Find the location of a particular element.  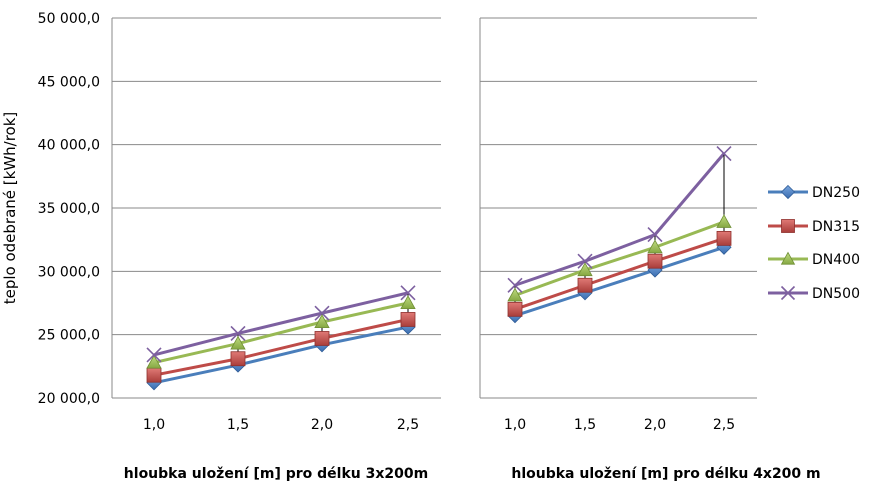

y-tick-label: 35 000,0 is located at coordinates (69, 209).